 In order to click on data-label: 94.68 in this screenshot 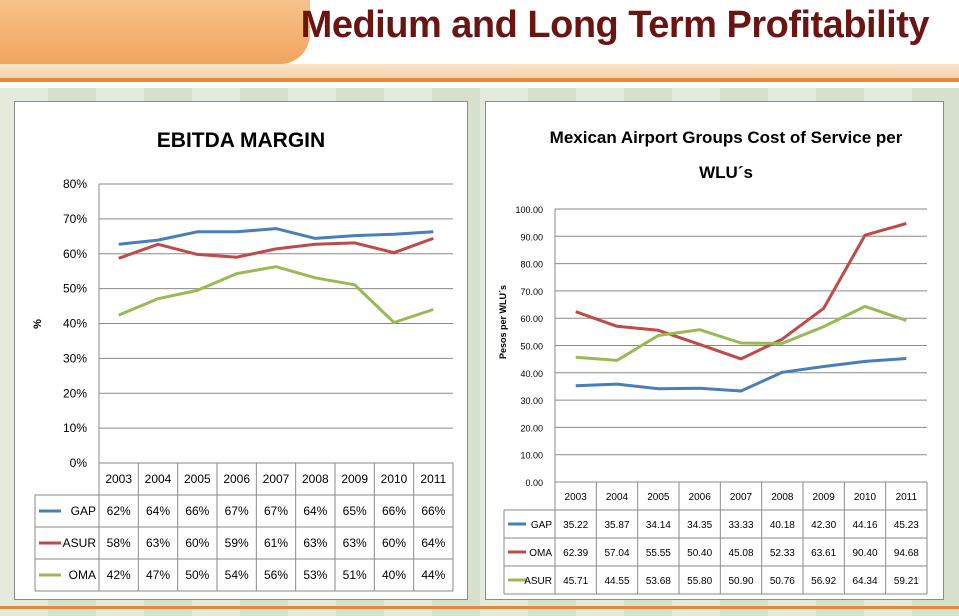, I will do `click(906, 553)`.